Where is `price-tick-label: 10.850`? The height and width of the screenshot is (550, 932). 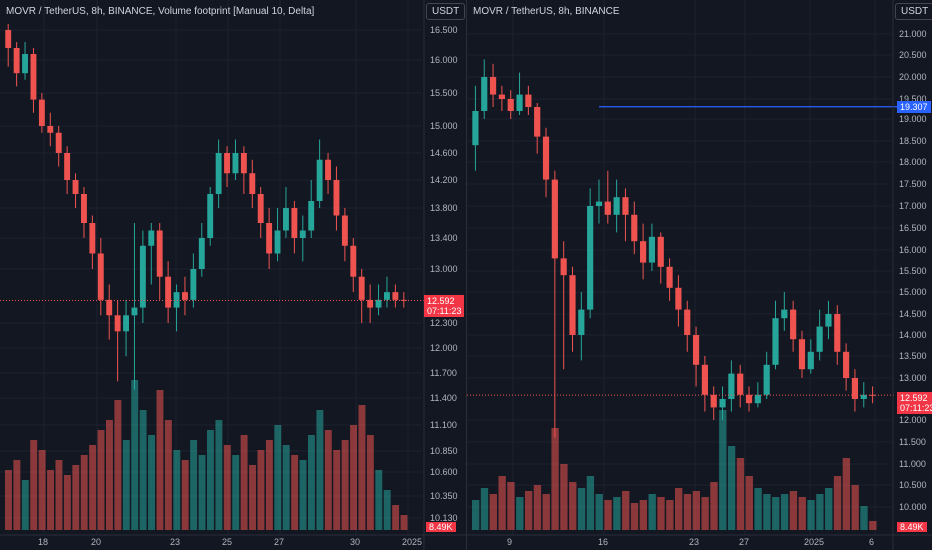
price-tick-label: 10.850 is located at coordinates (444, 451).